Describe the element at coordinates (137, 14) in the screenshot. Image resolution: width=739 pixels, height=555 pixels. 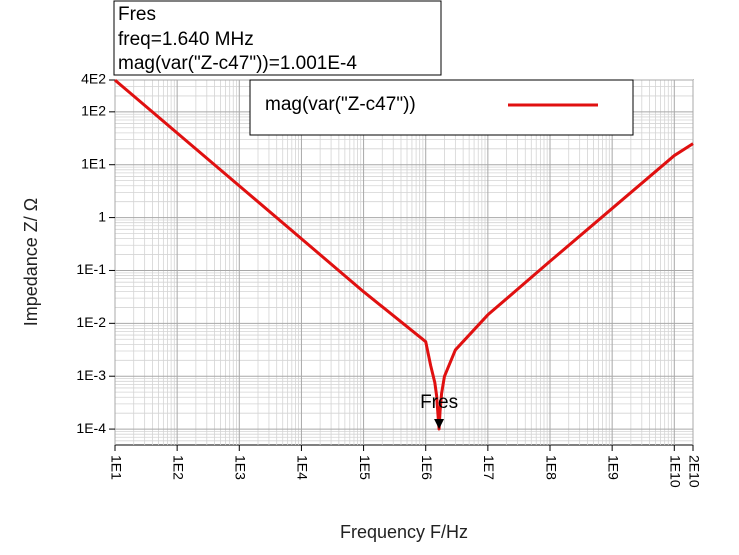
I see `marker-title: Fres` at that location.